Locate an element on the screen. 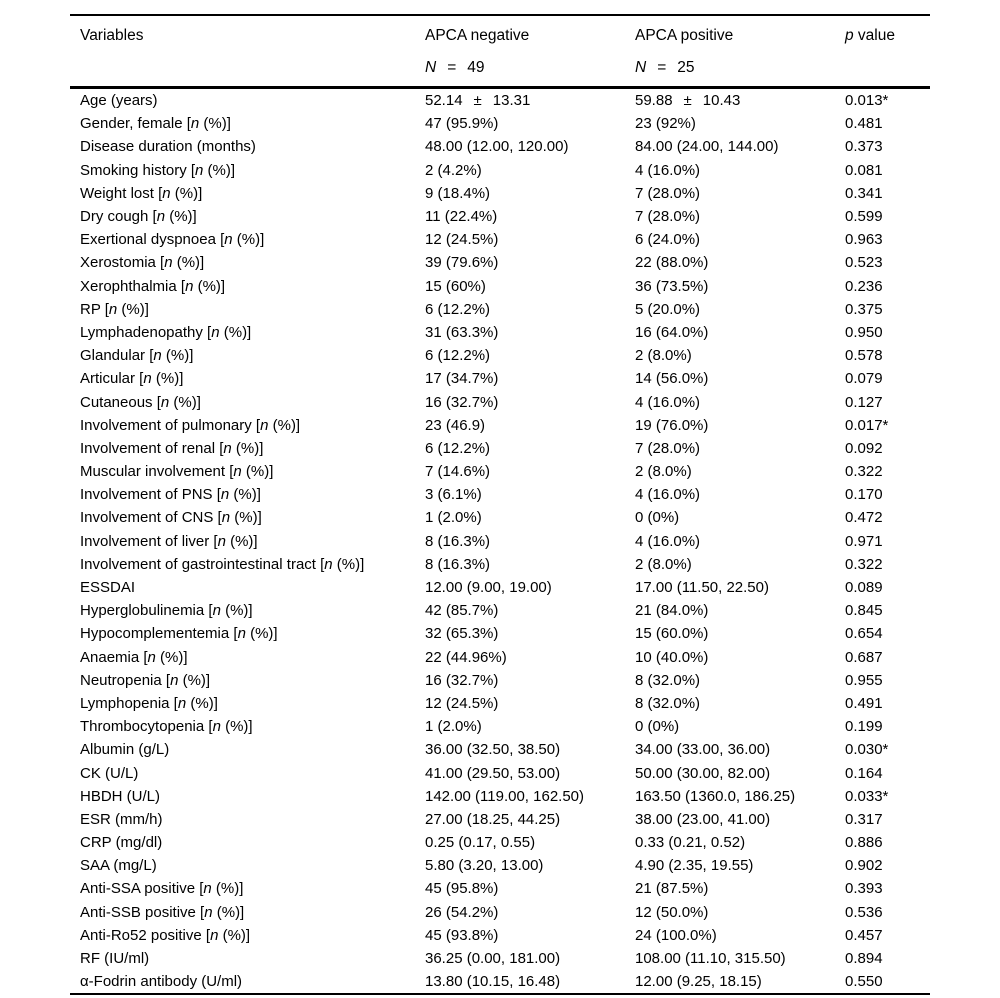 The width and height of the screenshot is (1000, 998). variable-label: CRP (mg/dl) is located at coordinates (121, 843).